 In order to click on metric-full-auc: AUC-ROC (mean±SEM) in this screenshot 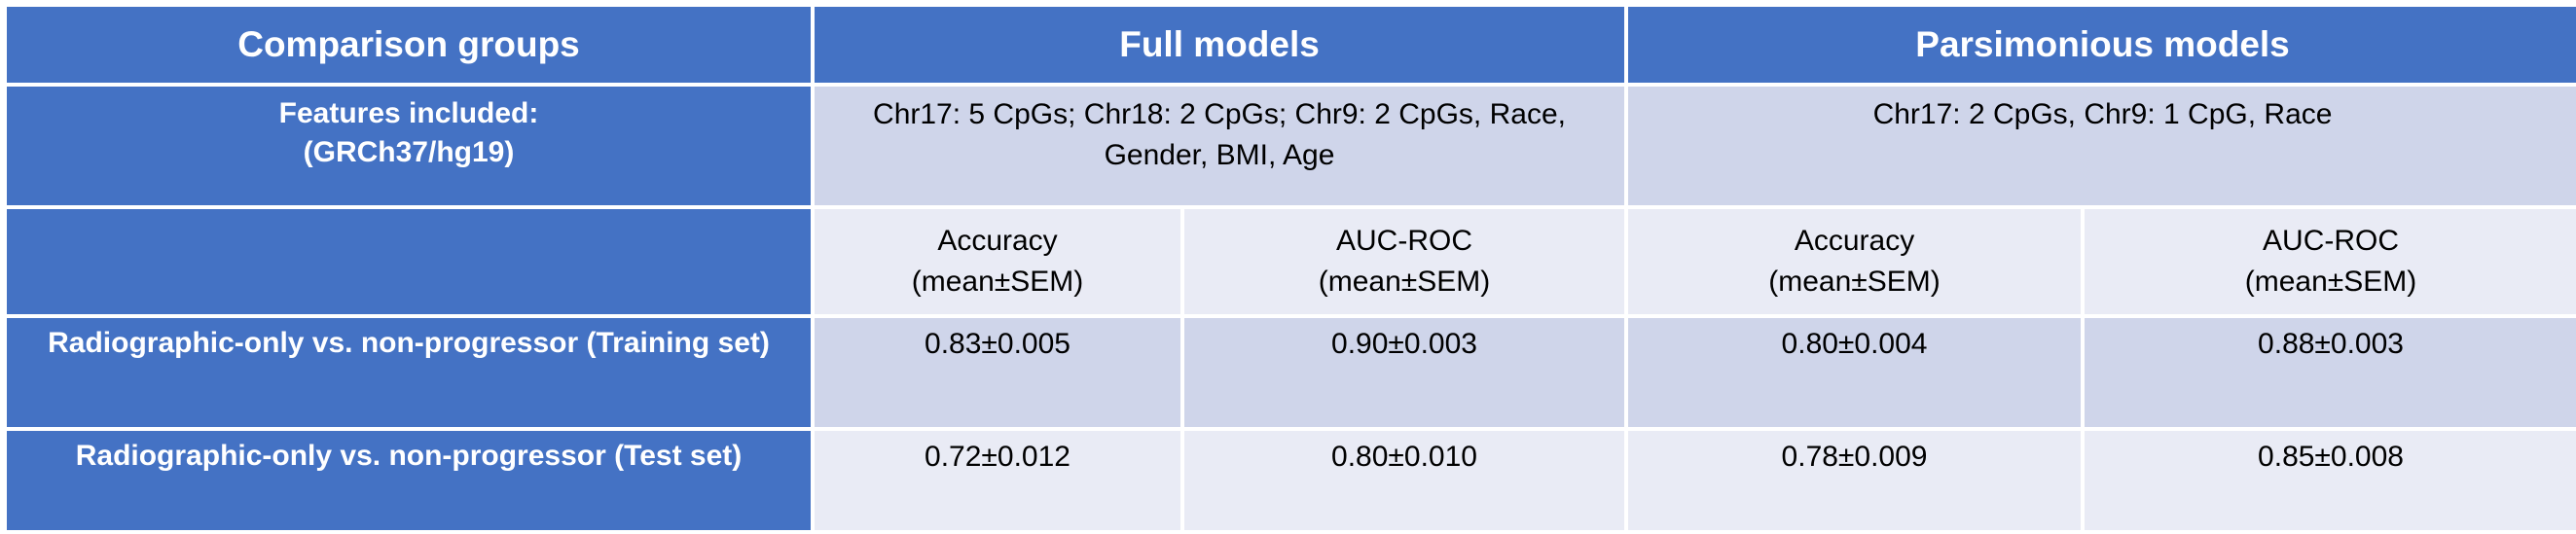, I will do `click(1404, 261)`.